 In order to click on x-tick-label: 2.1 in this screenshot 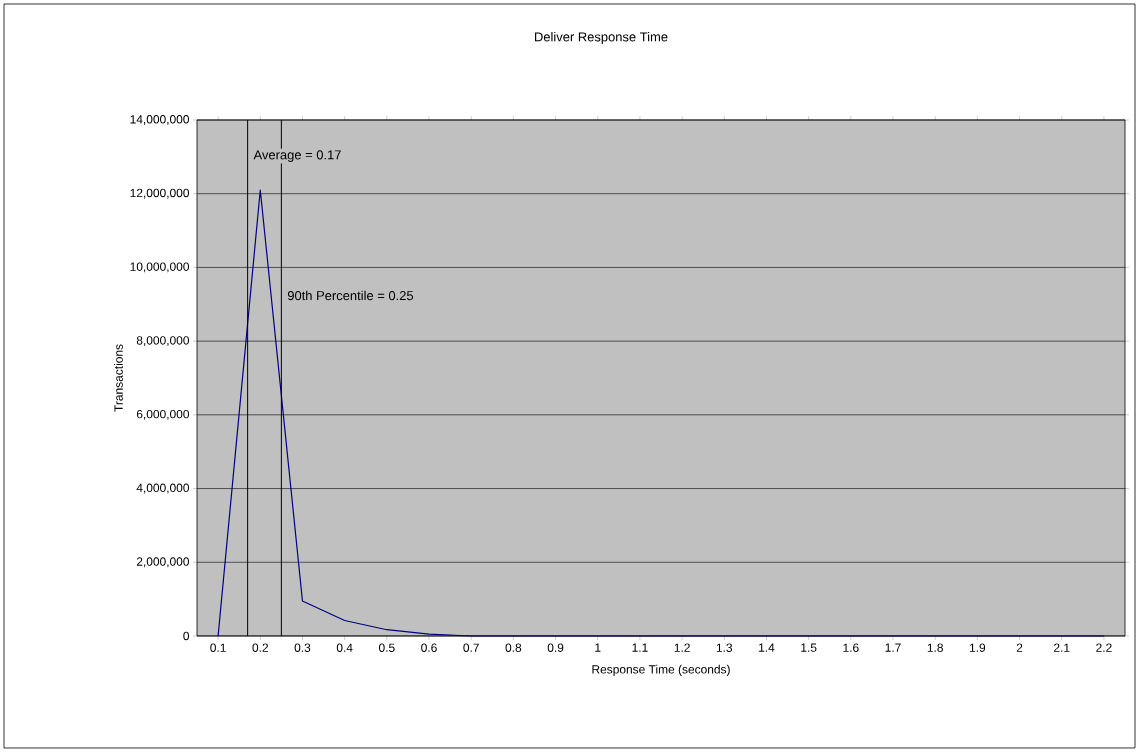, I will do `click(1062, 647)`.